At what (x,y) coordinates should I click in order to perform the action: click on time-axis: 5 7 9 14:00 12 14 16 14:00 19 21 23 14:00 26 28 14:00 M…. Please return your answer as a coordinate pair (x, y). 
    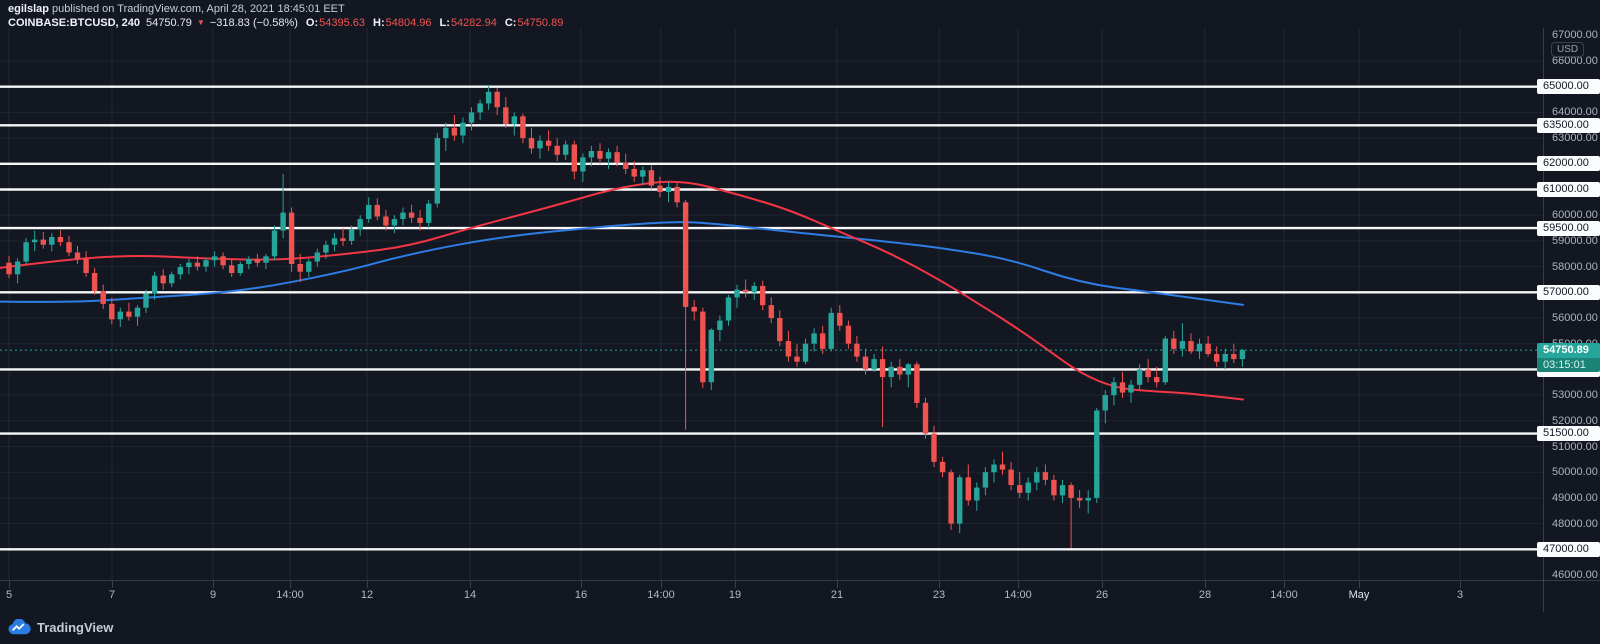
    Looking at the image, I should click on (800, 596).